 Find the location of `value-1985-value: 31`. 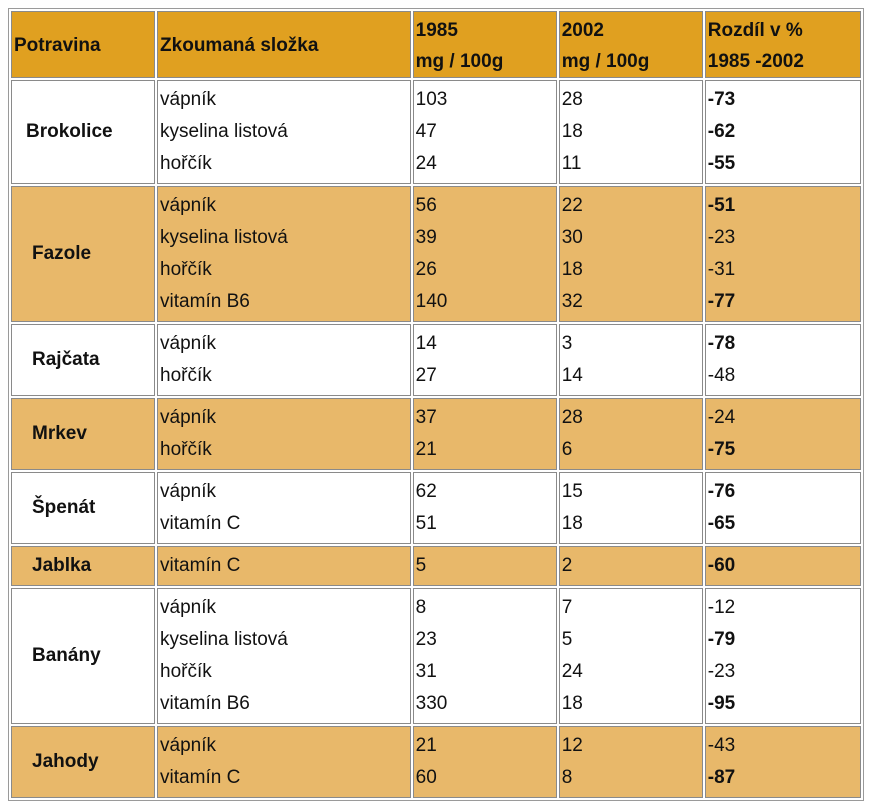

value-1985-value: 31 is located at coordinates (426, 671).